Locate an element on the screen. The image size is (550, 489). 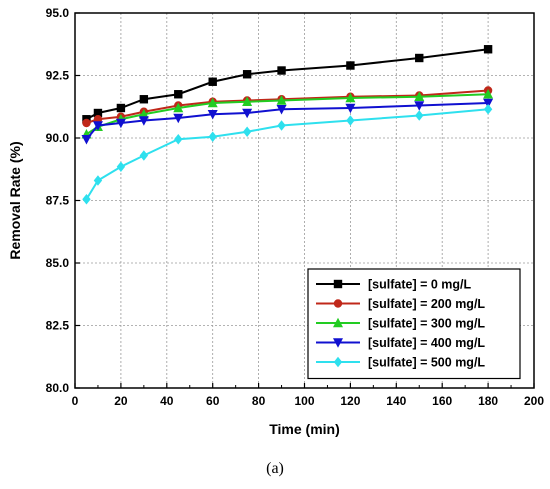
legend-label: [sulfate] = 500 mg/L is located at coordinates (426, 363).